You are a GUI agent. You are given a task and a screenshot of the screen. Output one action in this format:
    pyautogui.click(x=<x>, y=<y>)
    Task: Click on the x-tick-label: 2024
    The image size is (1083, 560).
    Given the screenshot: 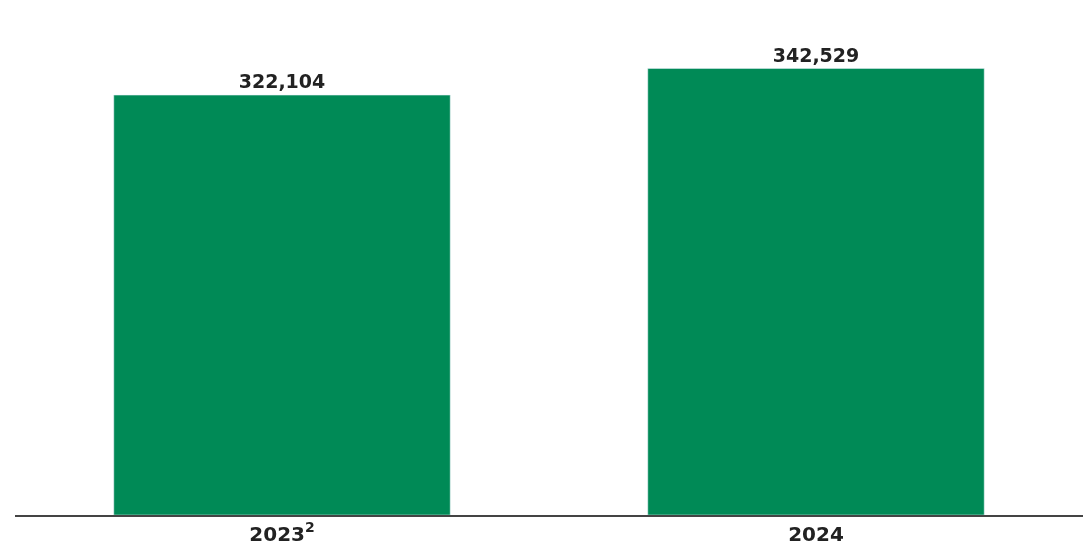 What is the action you would take?
    pyautogui.click(x=816, y=533)
    